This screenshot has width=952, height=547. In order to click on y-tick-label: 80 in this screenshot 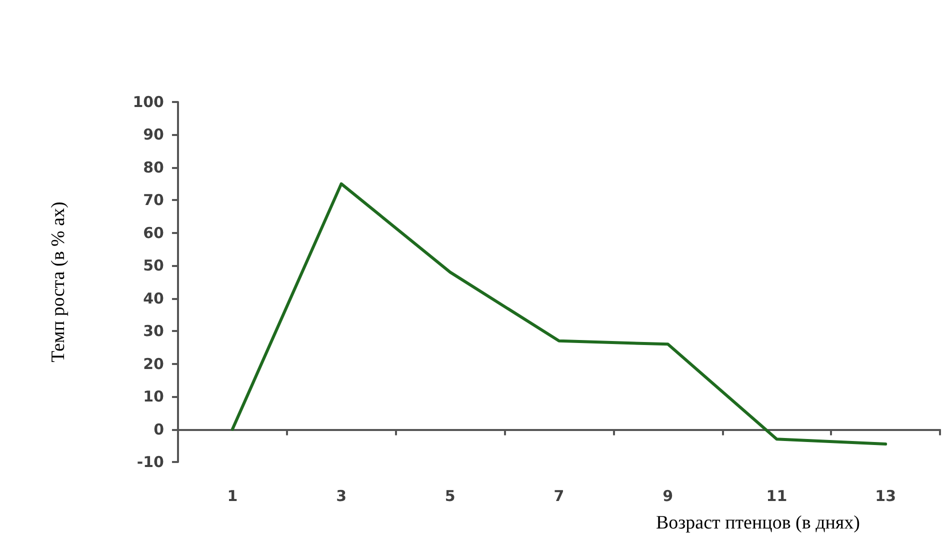, I will do `click(153, 167)`.